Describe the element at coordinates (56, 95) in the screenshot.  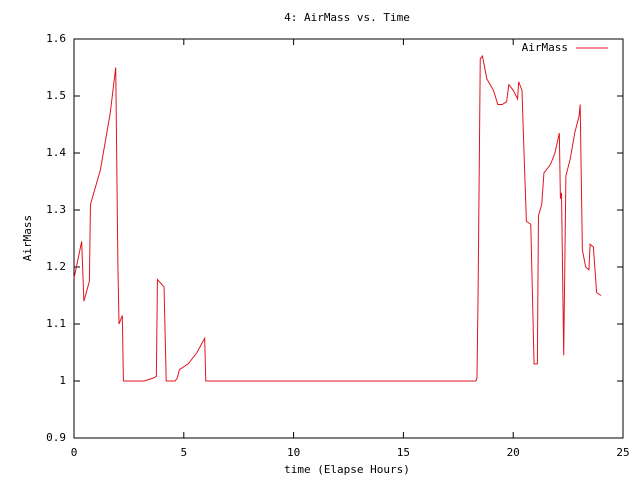
I see `y-tick-label: 1.5` at that location.